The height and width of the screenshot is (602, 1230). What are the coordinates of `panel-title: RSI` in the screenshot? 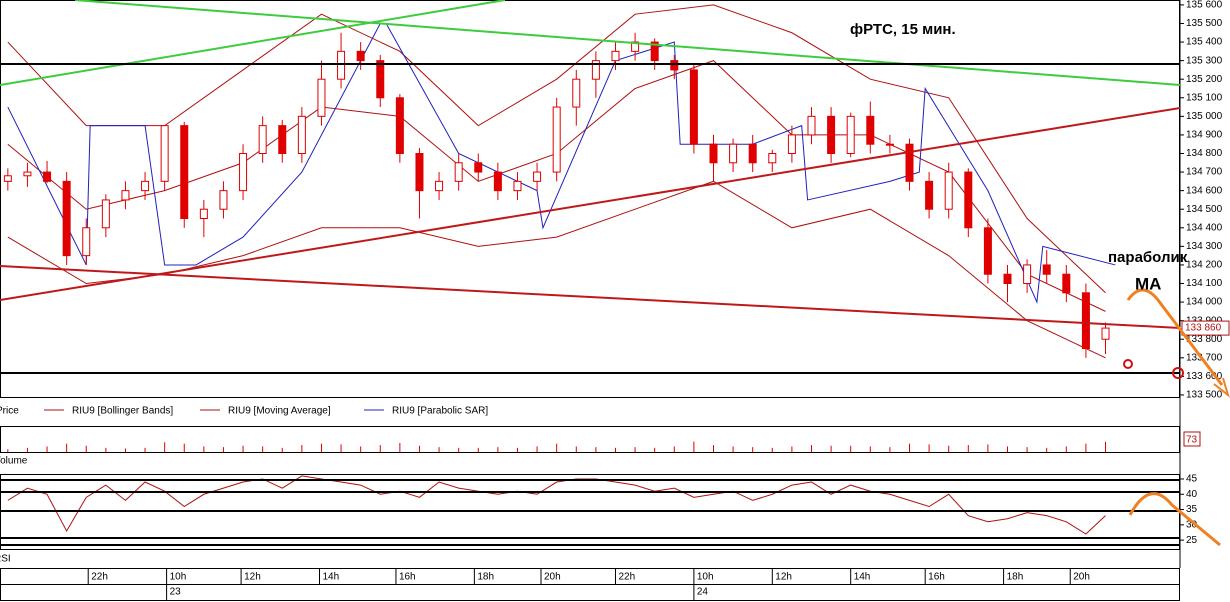 It's located at (5, 559).